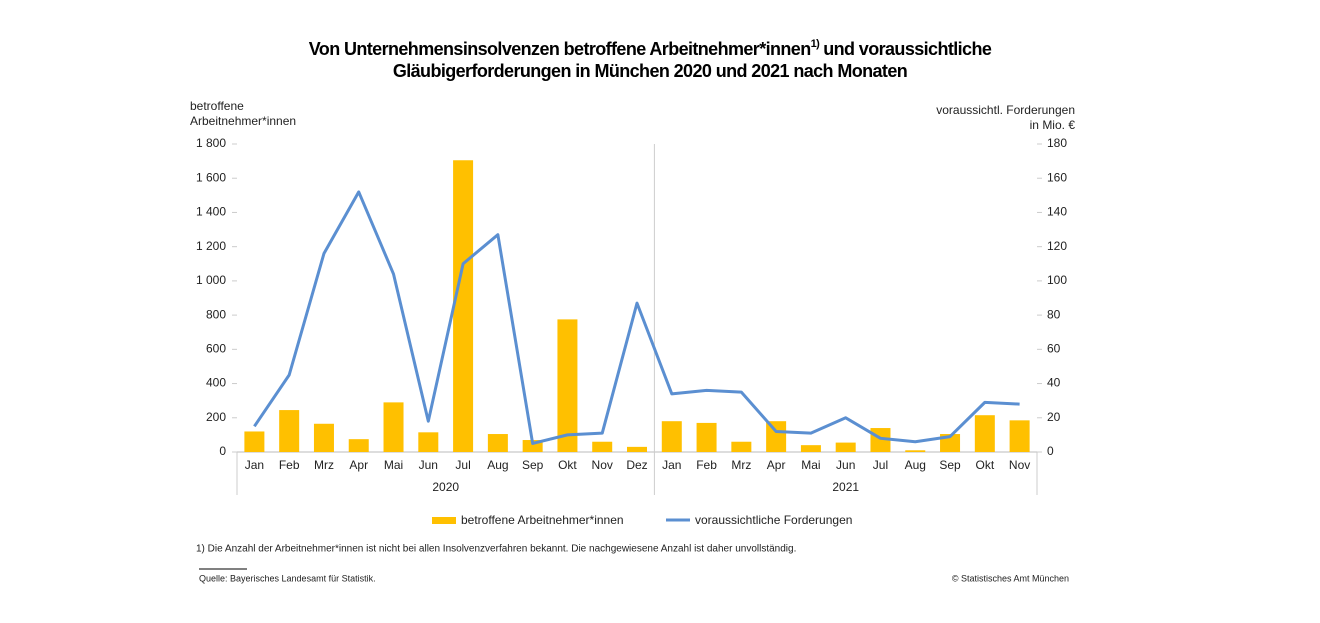 The height and width of the screenshot is (623, 1320). What do you see at coordinates (444, 520) in the screenshot?
I see `legend-swatch` at bounding box center [444, 520].